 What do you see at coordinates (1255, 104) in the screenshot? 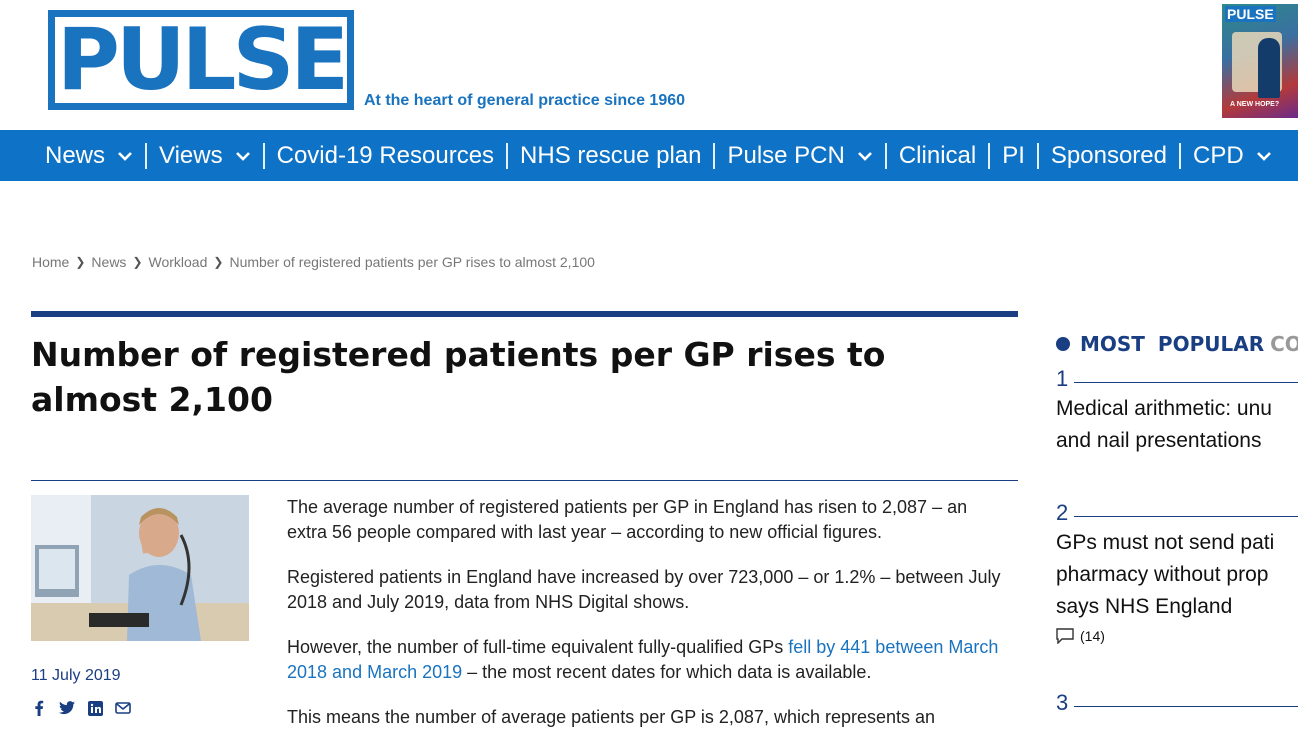
I see `cover-subtitle: A NEW HOPE?` at bounding box center [1255, 104].